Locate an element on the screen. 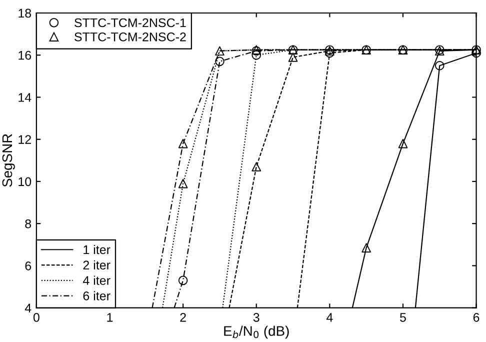  x-tick-label: 5 is located at coordinates (403, 317).